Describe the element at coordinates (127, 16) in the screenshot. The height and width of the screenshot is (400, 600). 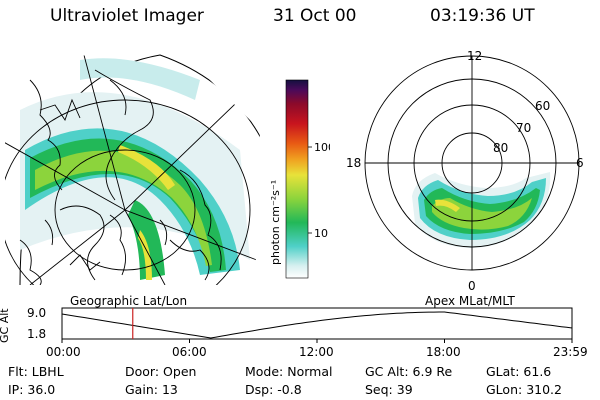
I see `instrument-title: Ultraviolet Imager` at that location.